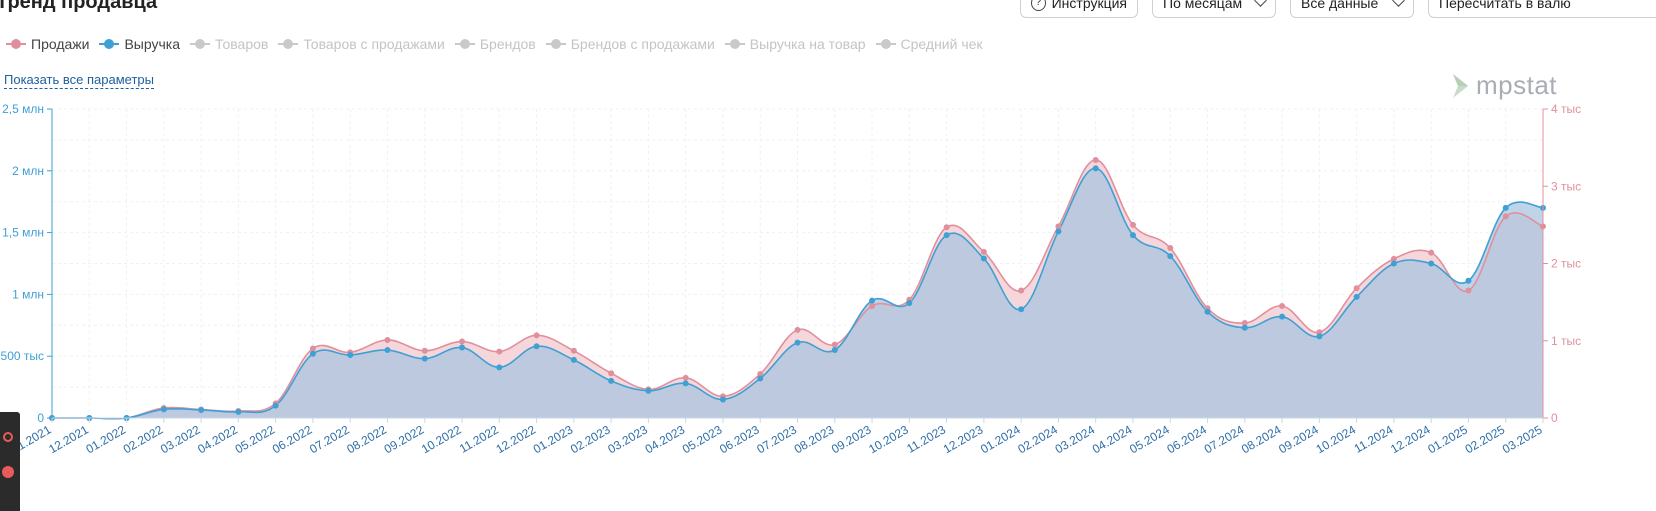 This screenshot has height=511, width=1656. What do you see at coordinates (807, 44) in the screenshot?
I see `legend-label: Выручка на товар` at bounding box center [807, 44].